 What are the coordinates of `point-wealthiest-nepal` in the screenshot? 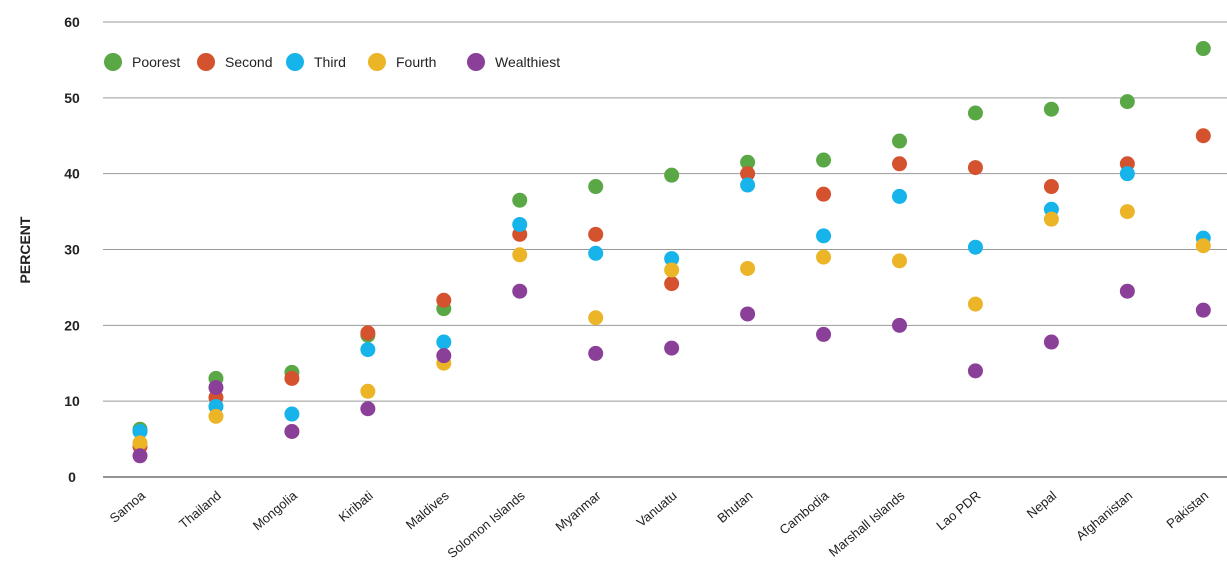 It's located at (1051, 342).